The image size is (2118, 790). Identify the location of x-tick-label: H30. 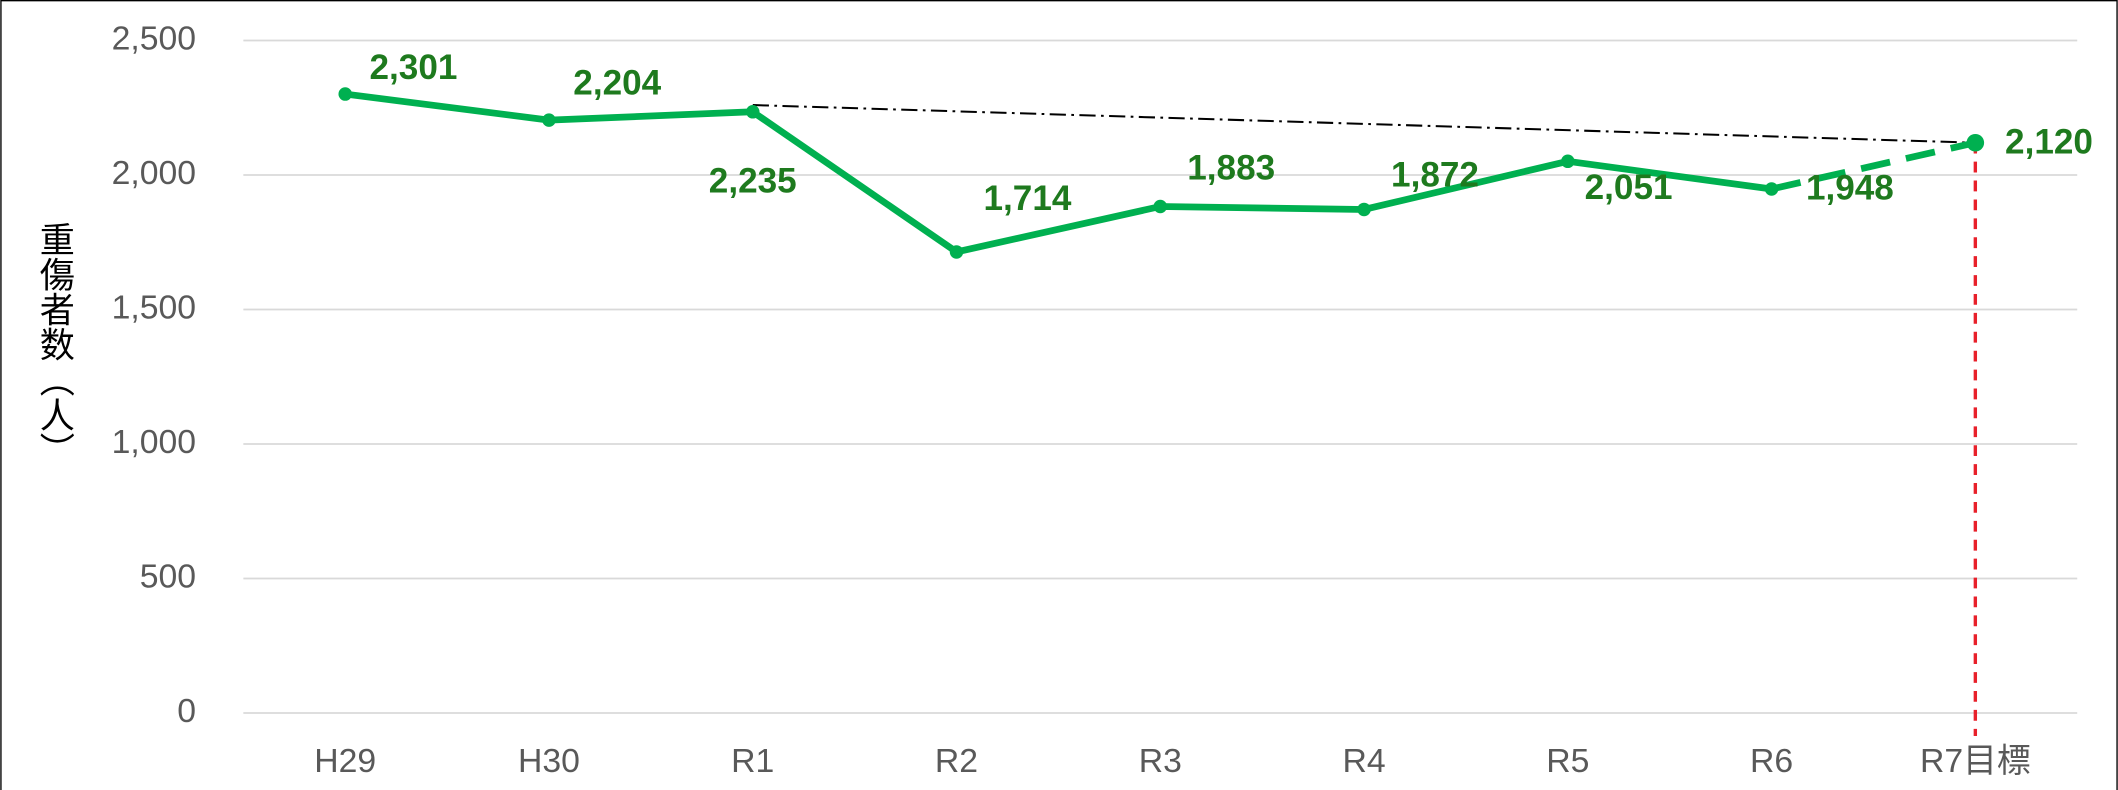
(549, 761).